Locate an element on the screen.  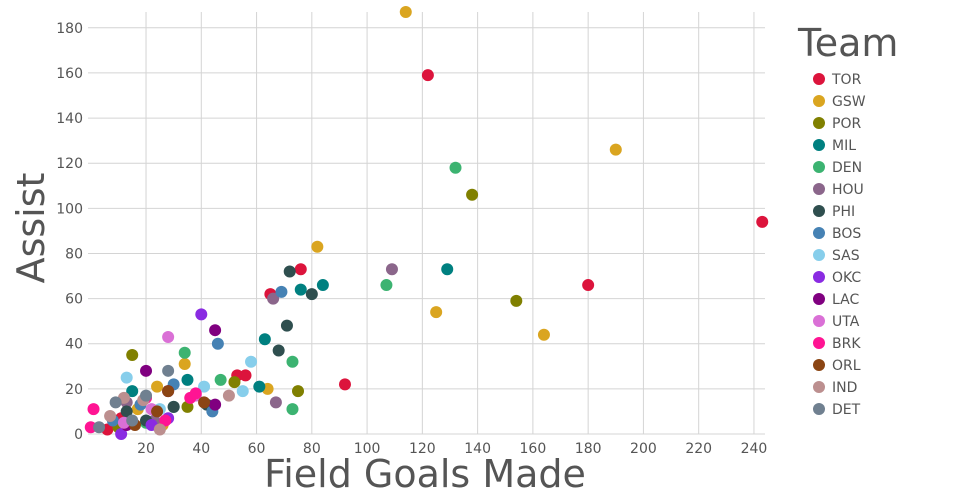
legend-marker-por is located at coordinates (819, 123).